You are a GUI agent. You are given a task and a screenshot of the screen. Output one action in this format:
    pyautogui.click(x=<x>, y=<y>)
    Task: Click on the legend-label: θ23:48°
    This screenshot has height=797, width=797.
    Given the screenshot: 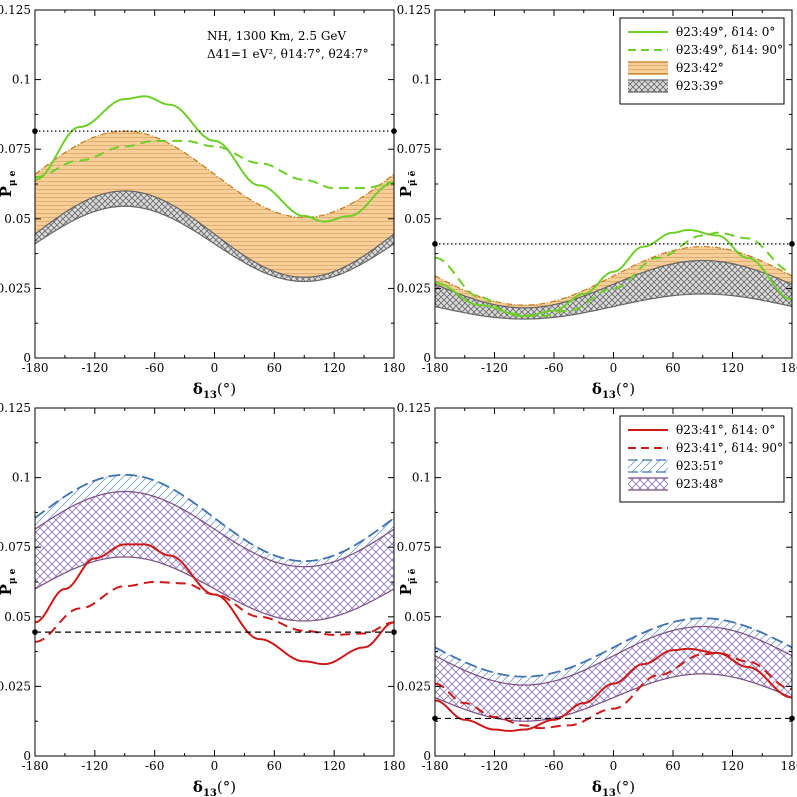 What is the action you would take?
    pyautogui.click(x=700, y=484)
    